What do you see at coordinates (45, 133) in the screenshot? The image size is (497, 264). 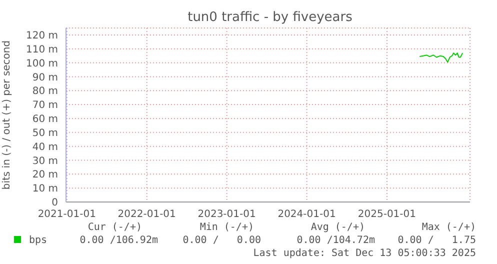 I see `y-tick-label: 50 m` at bounding box center [45, 133].